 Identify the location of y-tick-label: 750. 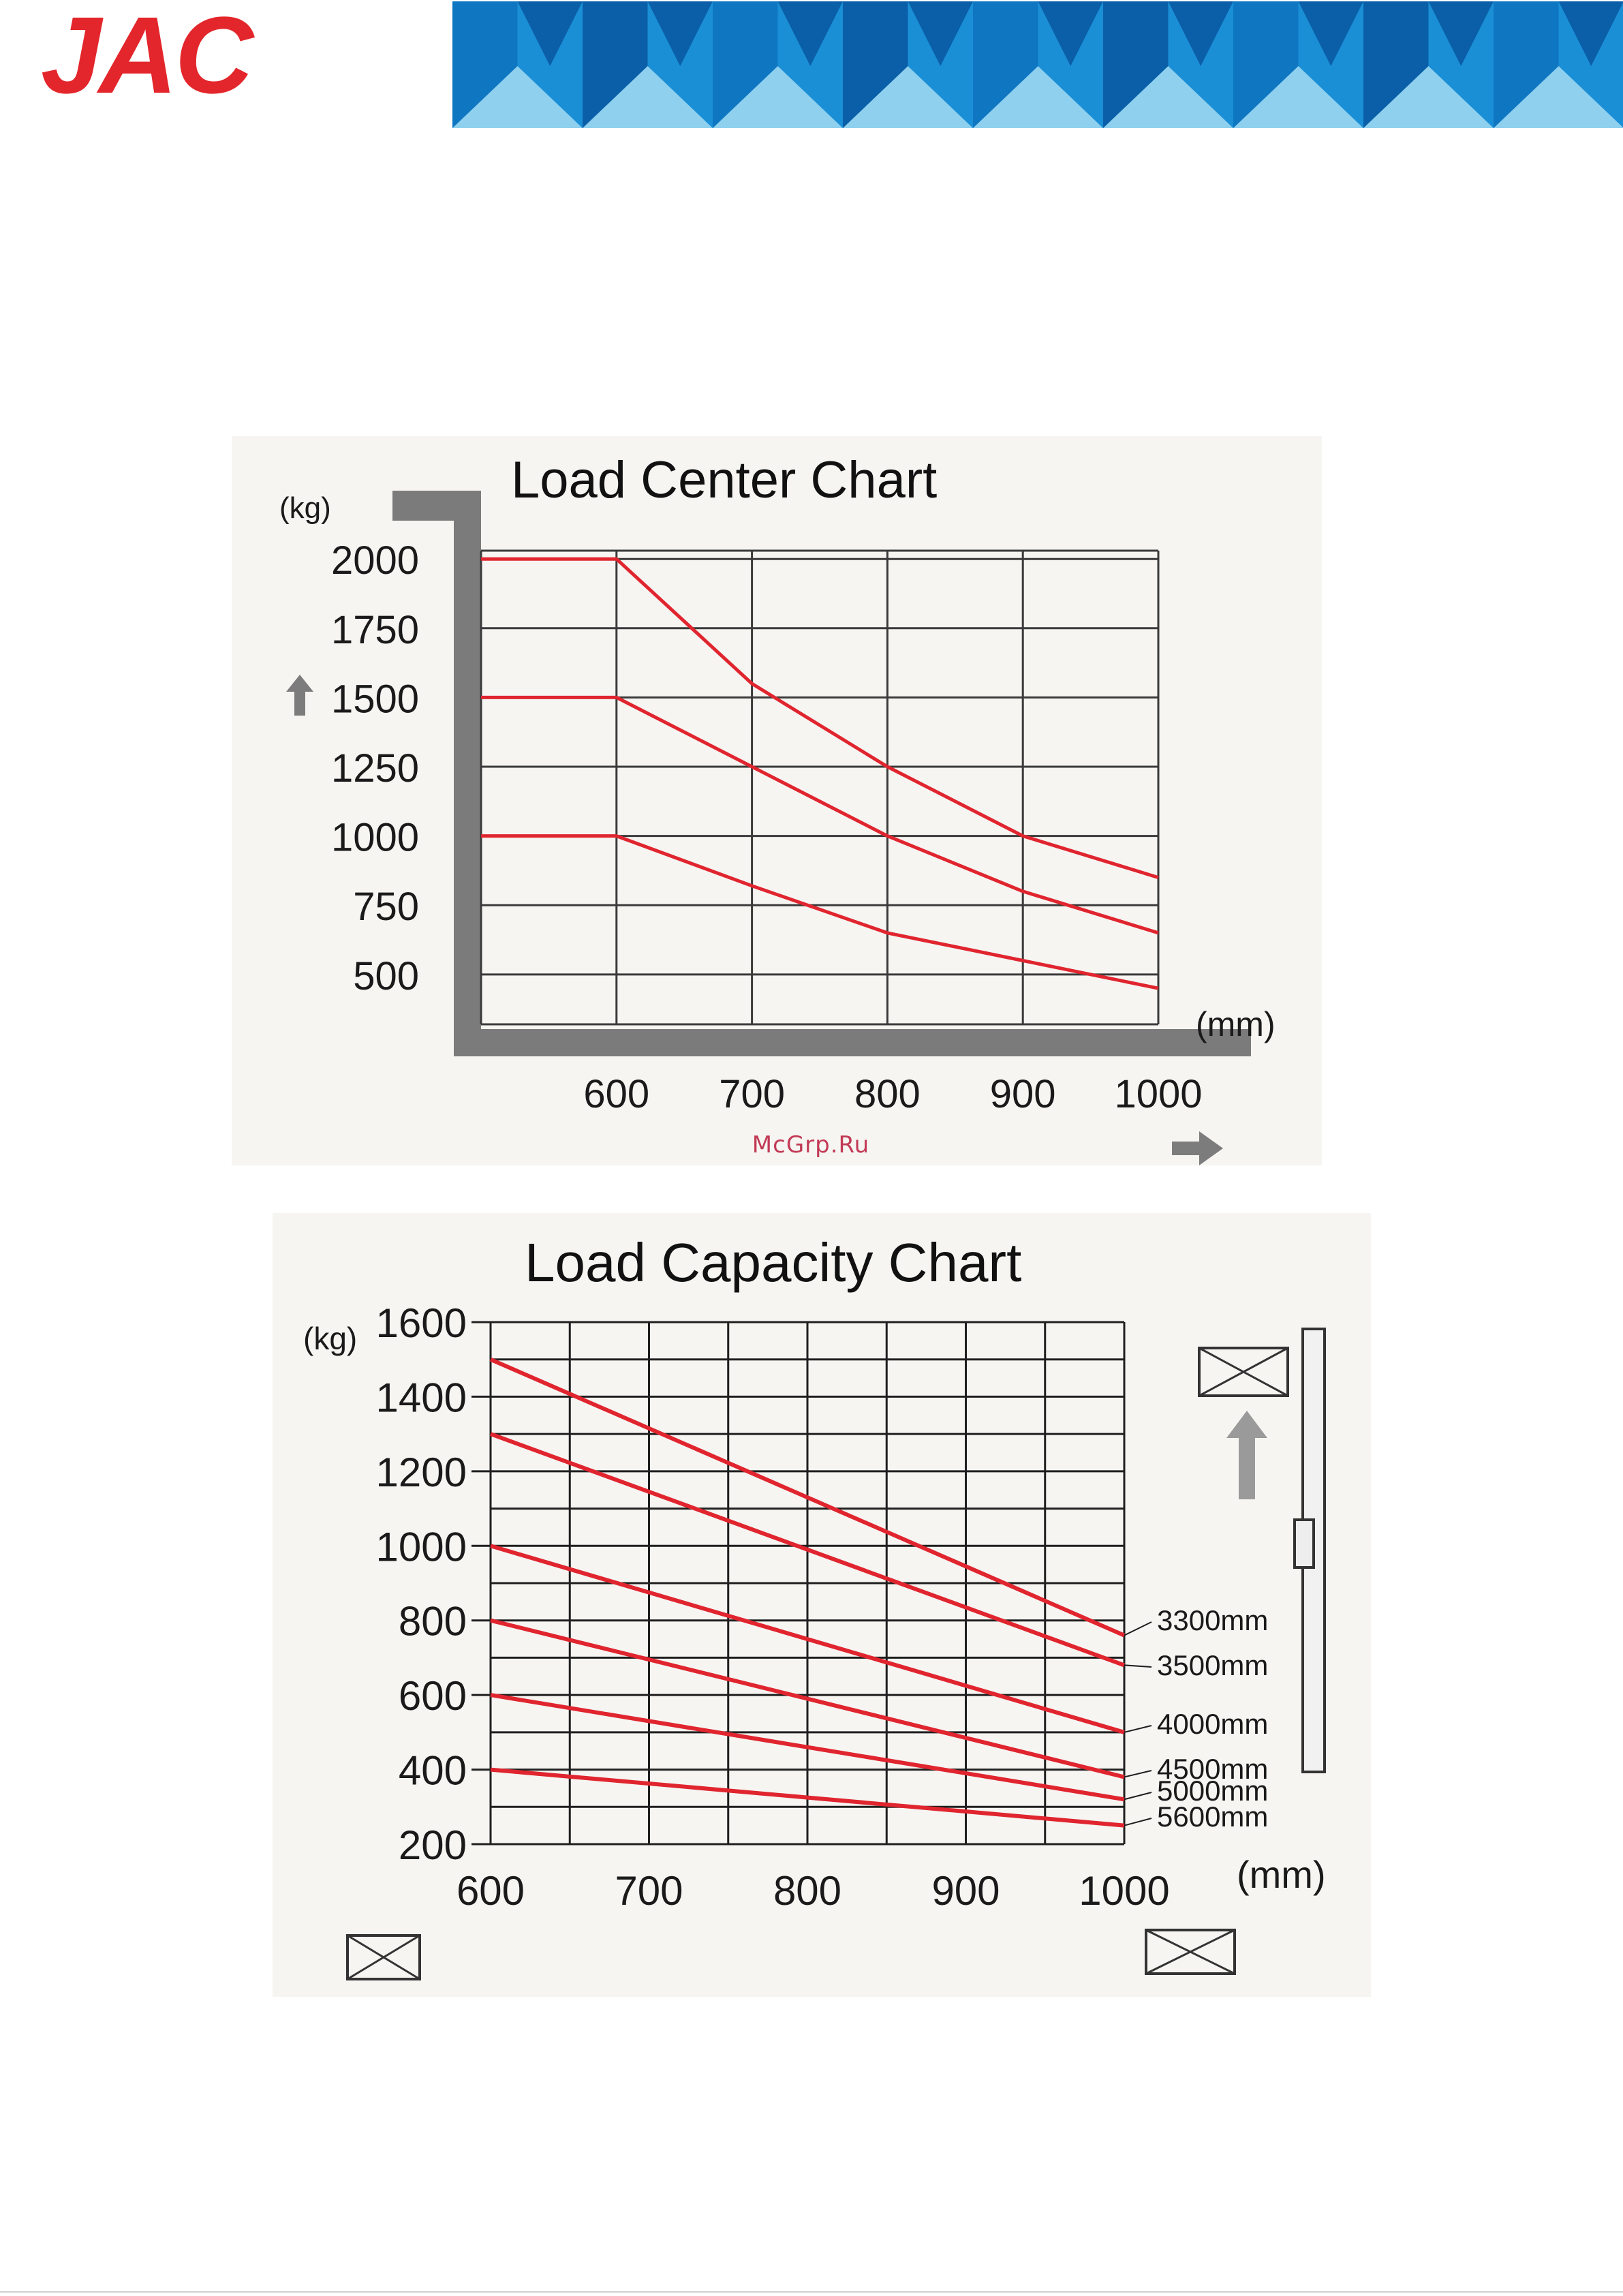
(386, 907).